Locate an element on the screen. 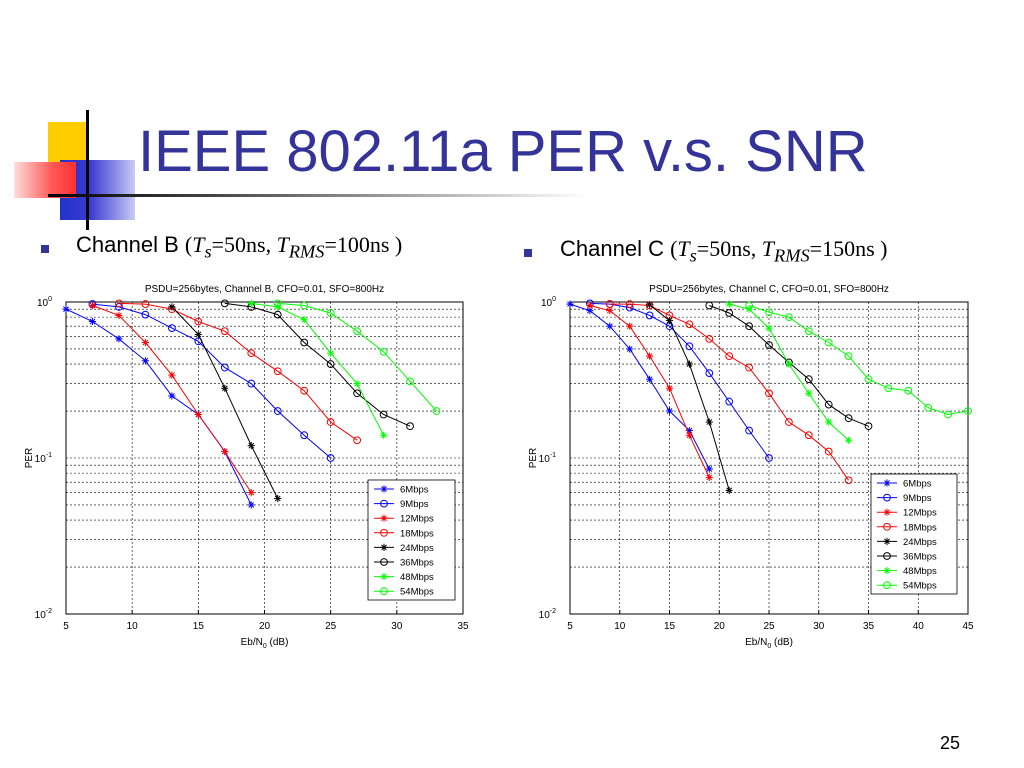  y-tick-label: 10-1 is located at coordinates (547, 458).